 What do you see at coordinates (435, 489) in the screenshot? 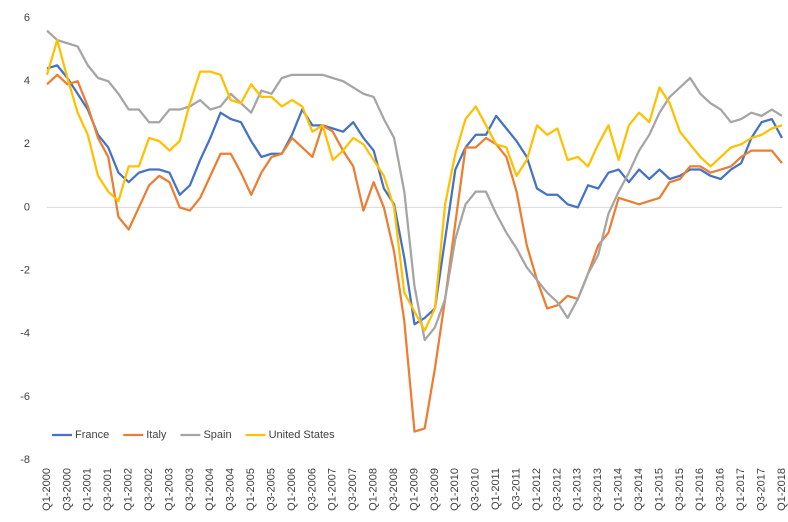
I see `x-tick-label: Q3-2009` at bounding box center [435, 489].